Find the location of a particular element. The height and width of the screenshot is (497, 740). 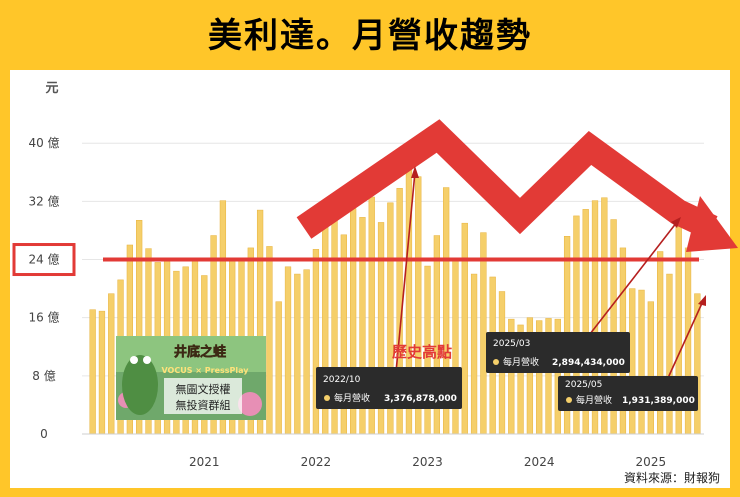

watermark-badge: 井底之蛙 VOCUS × PressPlay 無圖文授權 無投資群組 is located at coordinates (191, 378).